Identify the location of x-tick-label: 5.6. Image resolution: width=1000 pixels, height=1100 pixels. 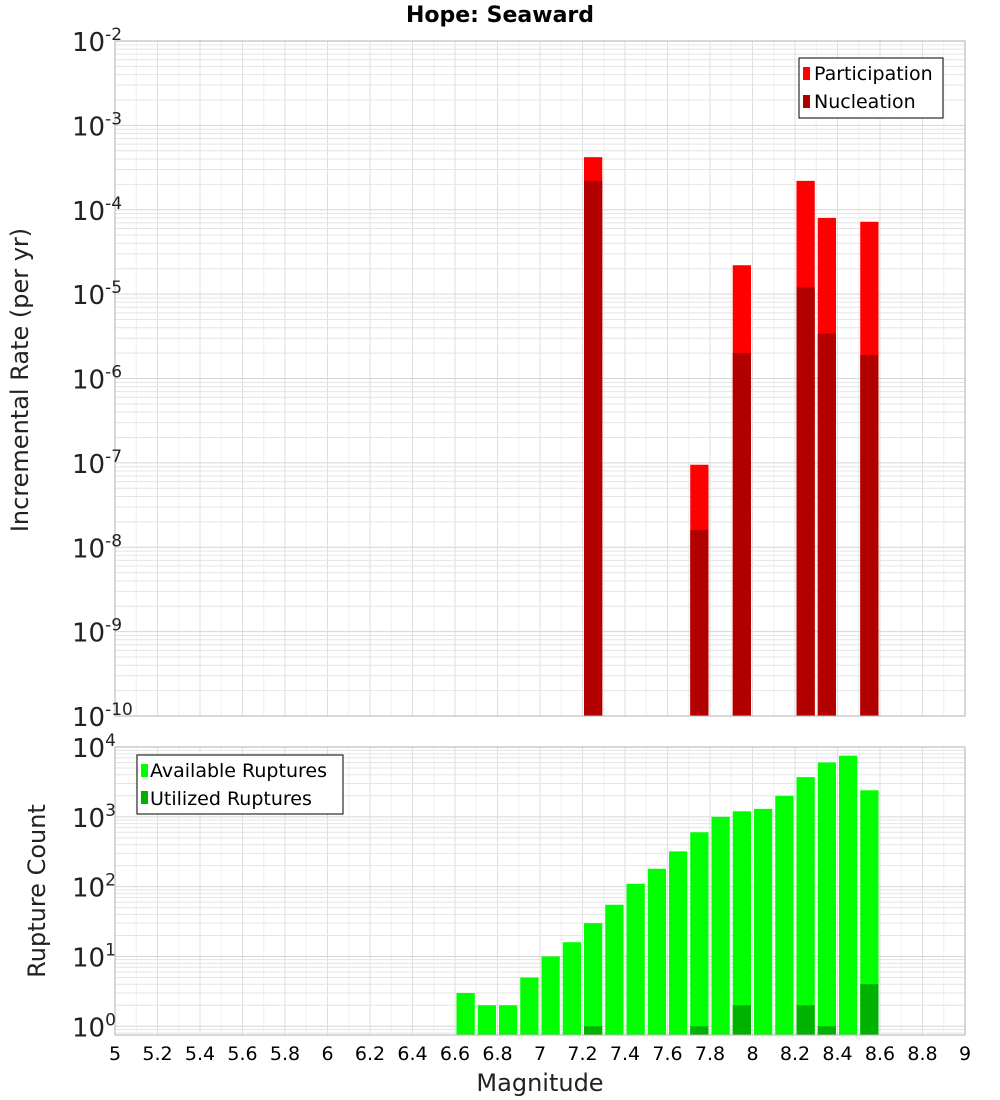
(242, 1054).